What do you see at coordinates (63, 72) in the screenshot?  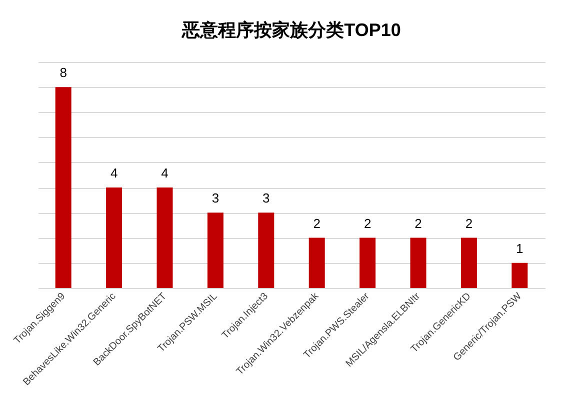 I see `data-label: 8` at bounding box center [63, 72].